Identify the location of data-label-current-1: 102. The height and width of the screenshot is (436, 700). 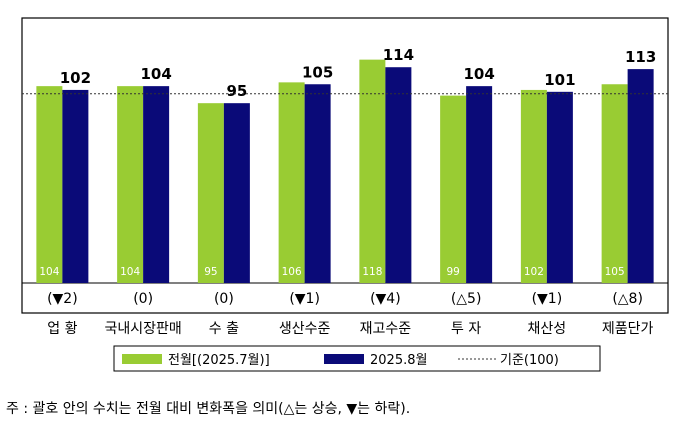
(75, 78).